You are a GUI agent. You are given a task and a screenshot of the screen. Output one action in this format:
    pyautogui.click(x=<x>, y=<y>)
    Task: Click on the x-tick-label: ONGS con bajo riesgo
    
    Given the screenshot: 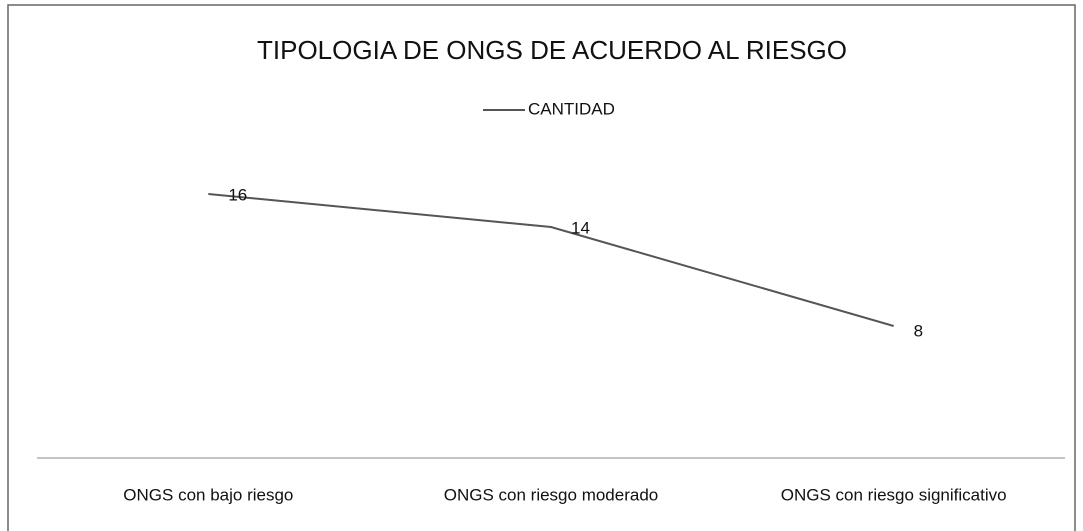 What is the action you would take?
    pyautogui.click(x=208, y=494)
    